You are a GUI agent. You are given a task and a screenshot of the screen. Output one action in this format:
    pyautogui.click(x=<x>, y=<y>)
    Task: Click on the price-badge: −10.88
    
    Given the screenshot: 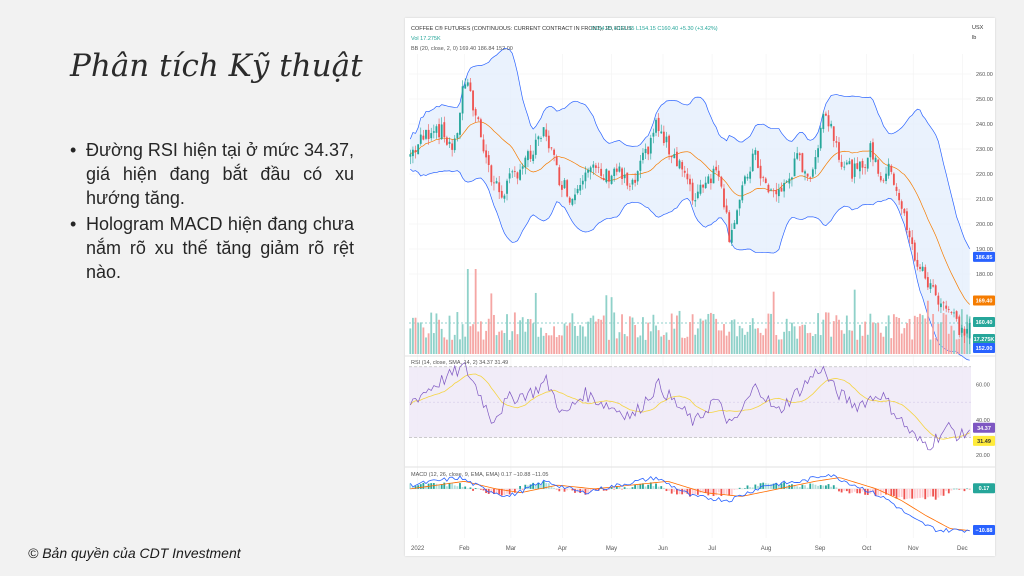 What is the action you would take?
    pyautogui.click(x=984, y=529)
    